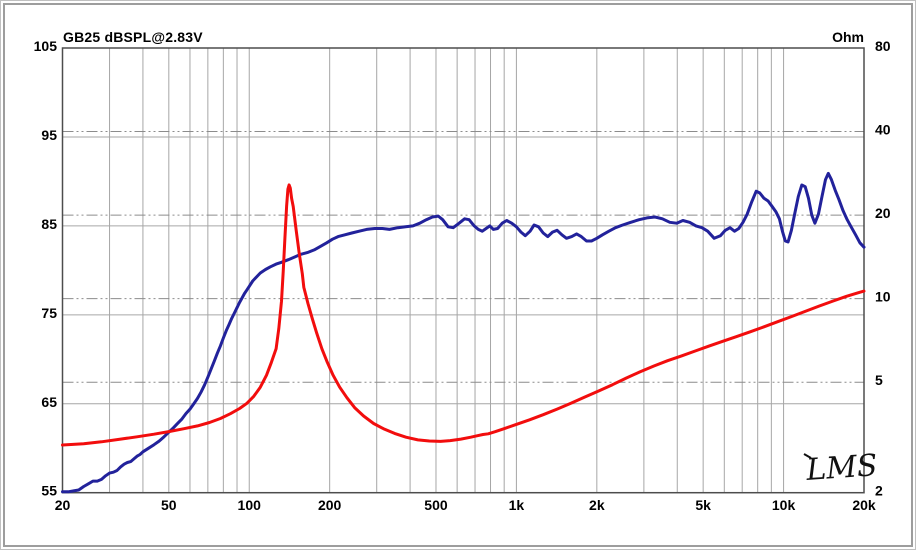 This screenshot has width=916, height=550. I want to click on ohm-tick-label-2: 2, so click(879, 491).